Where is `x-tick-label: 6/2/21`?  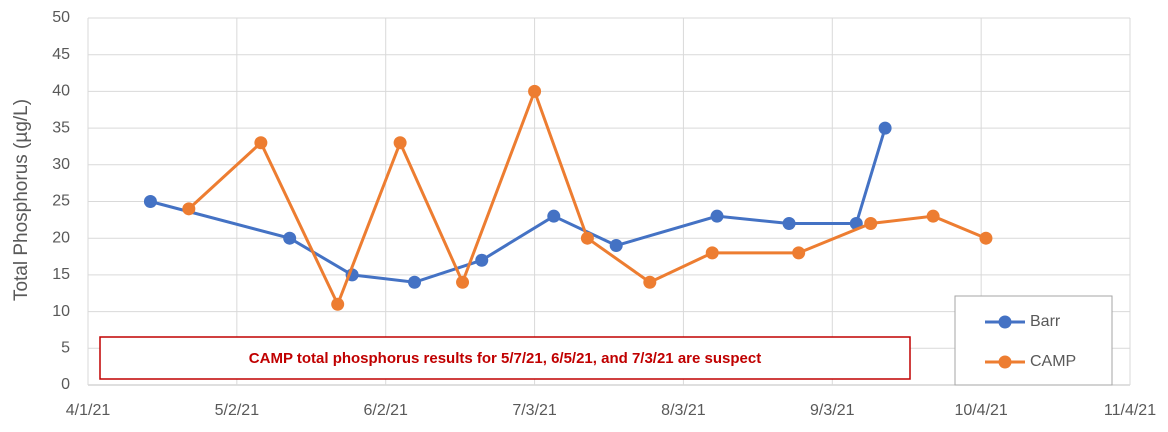 x-tick-label: 6/2/21 is located at coordinates (385, 410).